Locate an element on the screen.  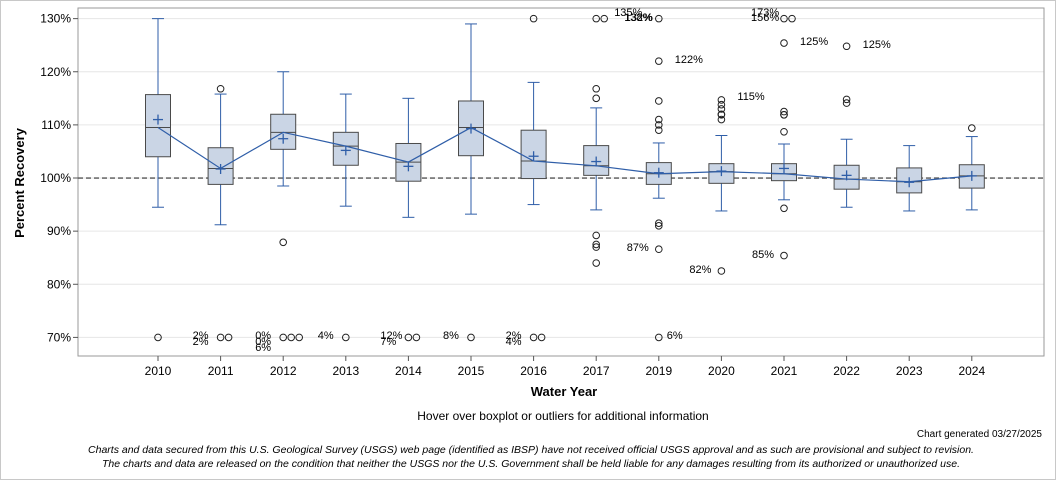
x-tick-label: 2011 is located at coordinates (221, 371).